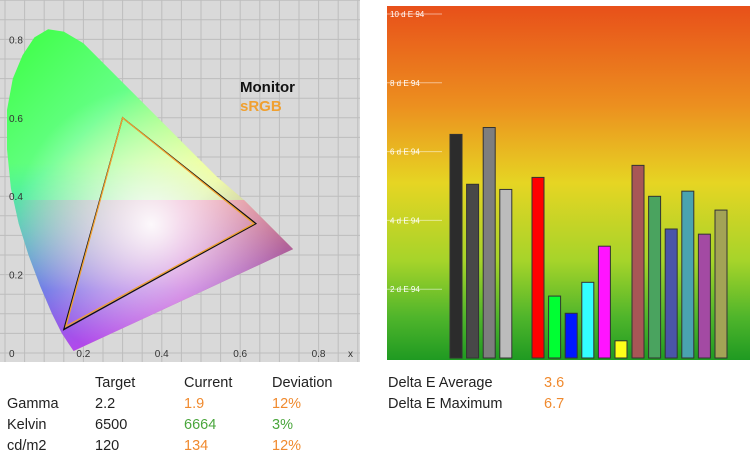  Describe the element at coordinates (554, 404) in the screenshot. I see `delta-e-maximum-value: 6.7` at that location.